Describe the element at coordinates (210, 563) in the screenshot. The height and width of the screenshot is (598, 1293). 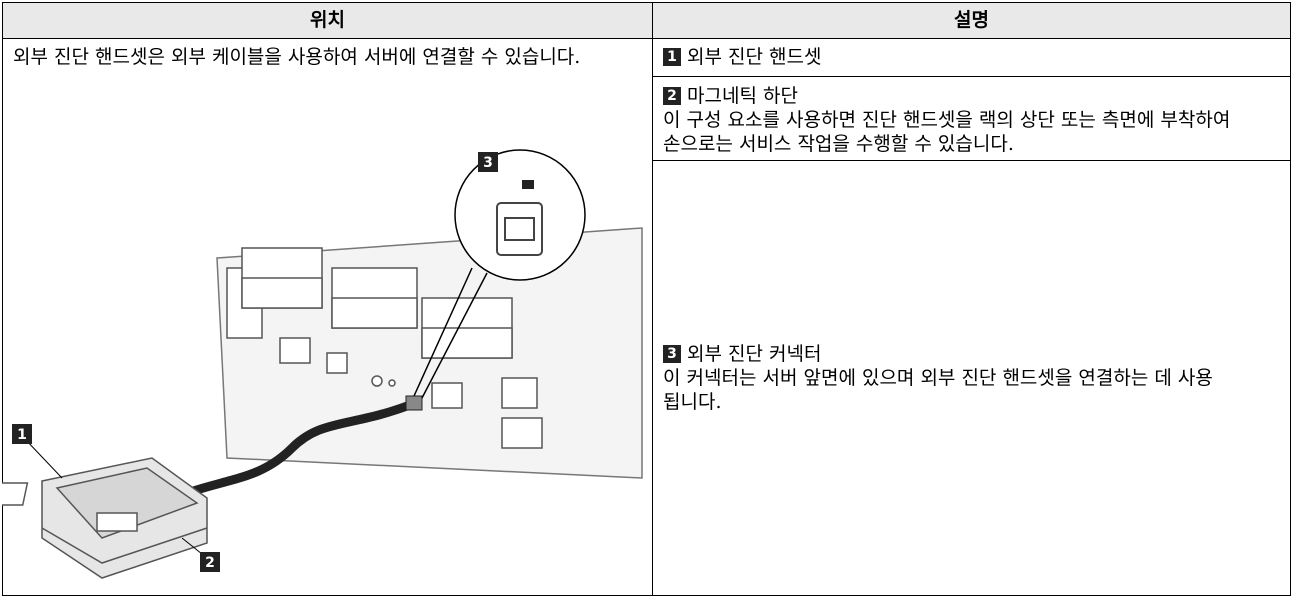
I see `callout: 2` at that location.